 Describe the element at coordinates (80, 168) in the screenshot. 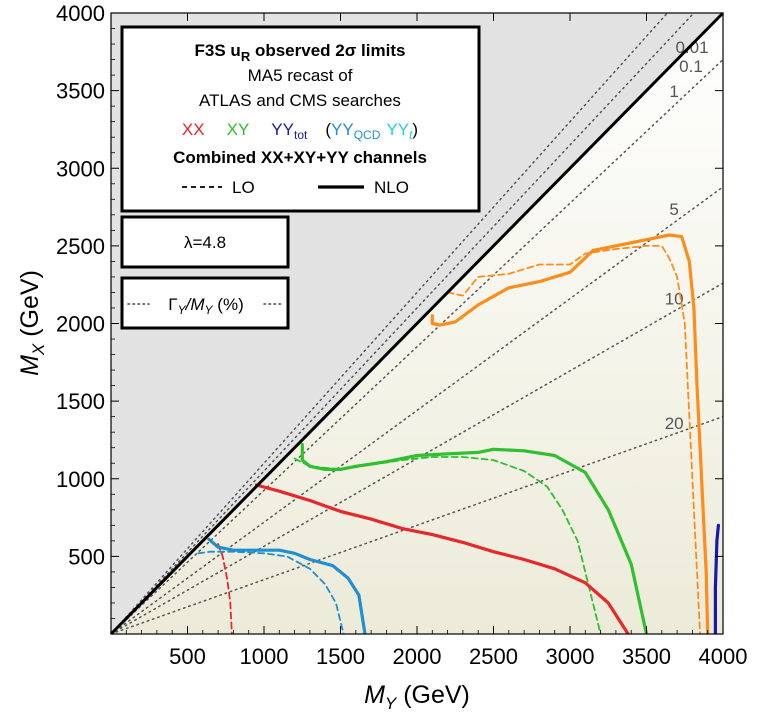

I see `y-tick-label: 3000` at that location.